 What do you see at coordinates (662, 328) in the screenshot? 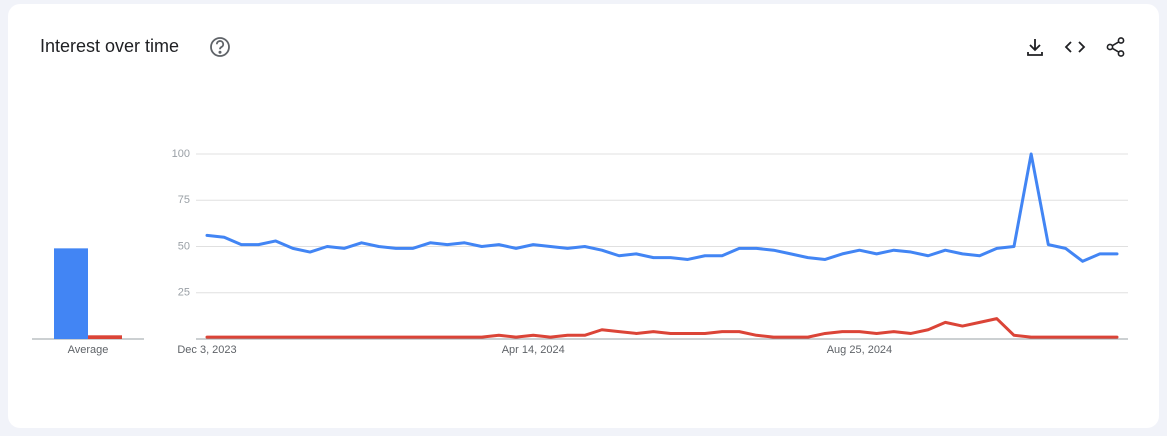
I see `series-line` at bounding box center [662, 328].